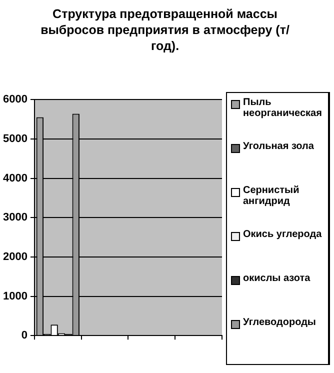 This screenshot has height=373, width=334. What do you see at coordinates (15, 218) in the screenshot?
I see `y-tick-label: 3000` at bounding box center [15, 218].